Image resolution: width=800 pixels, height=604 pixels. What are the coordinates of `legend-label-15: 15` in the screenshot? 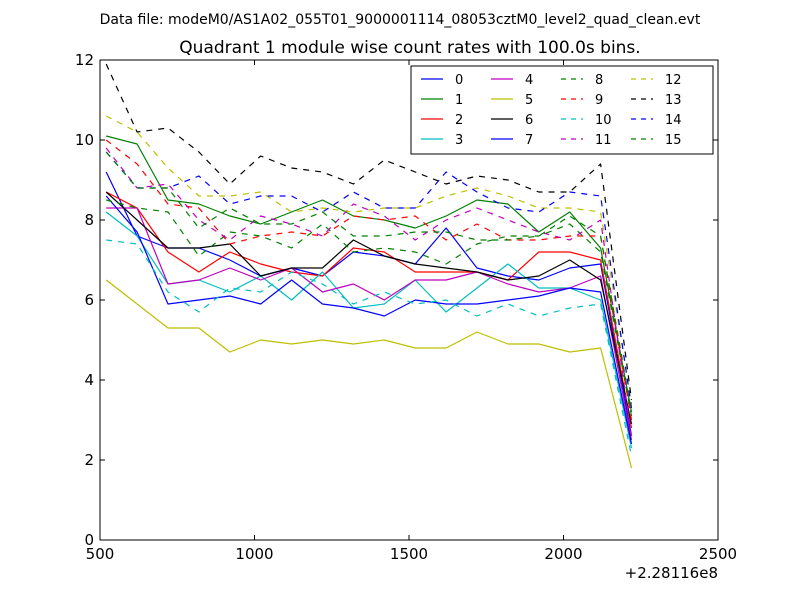 It's located at (673, 140).